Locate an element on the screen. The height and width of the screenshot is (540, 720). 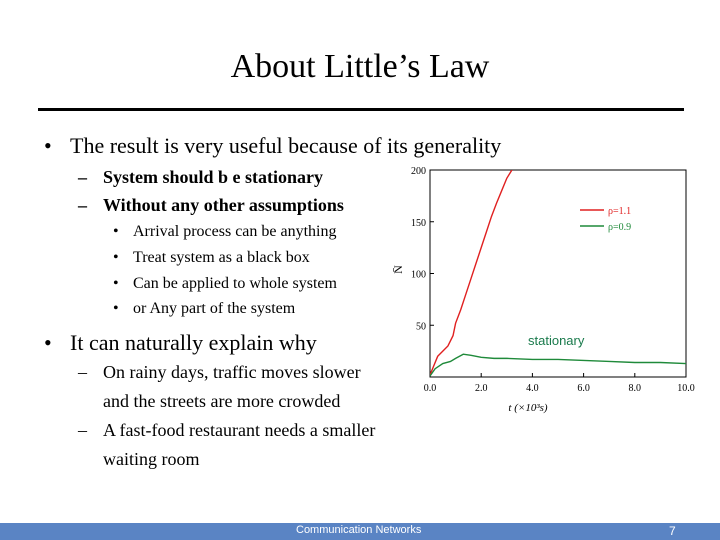
example-fast-food-cont: waiting room is located at coordinates (151, 459).